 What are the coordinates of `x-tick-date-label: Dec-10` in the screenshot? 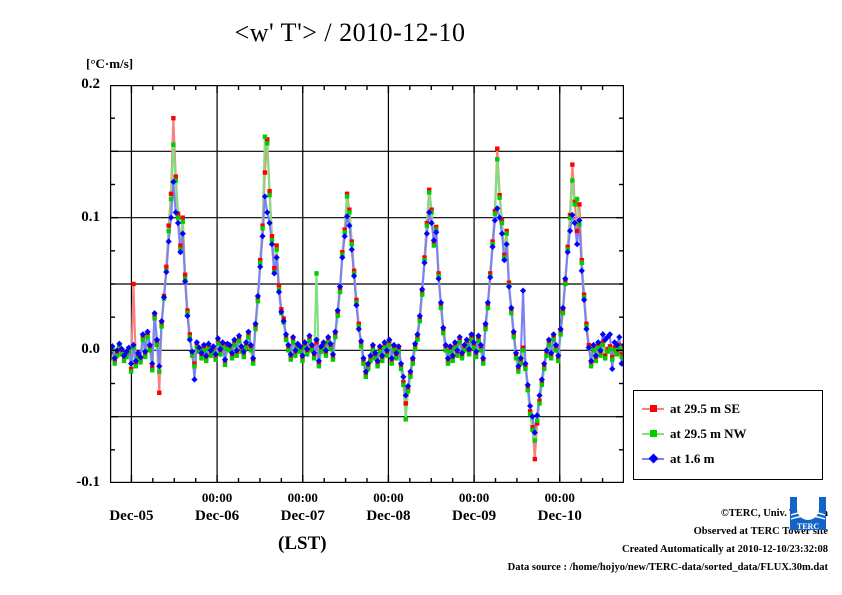 It's located at (559, 516).